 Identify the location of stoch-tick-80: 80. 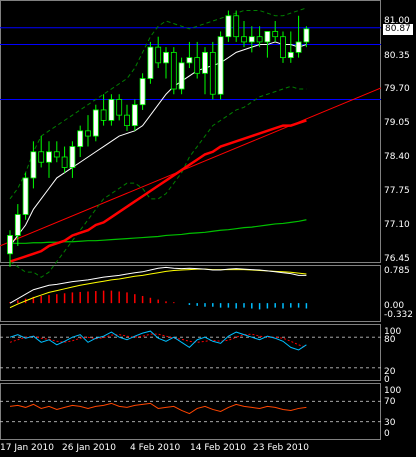
(390, 340).